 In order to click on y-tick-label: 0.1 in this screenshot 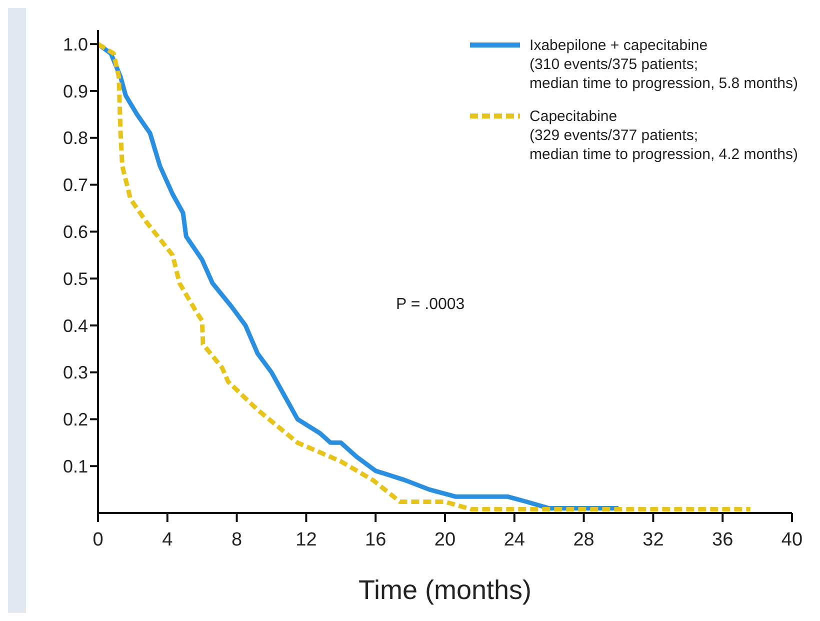, I will do `click(75, 466)`.